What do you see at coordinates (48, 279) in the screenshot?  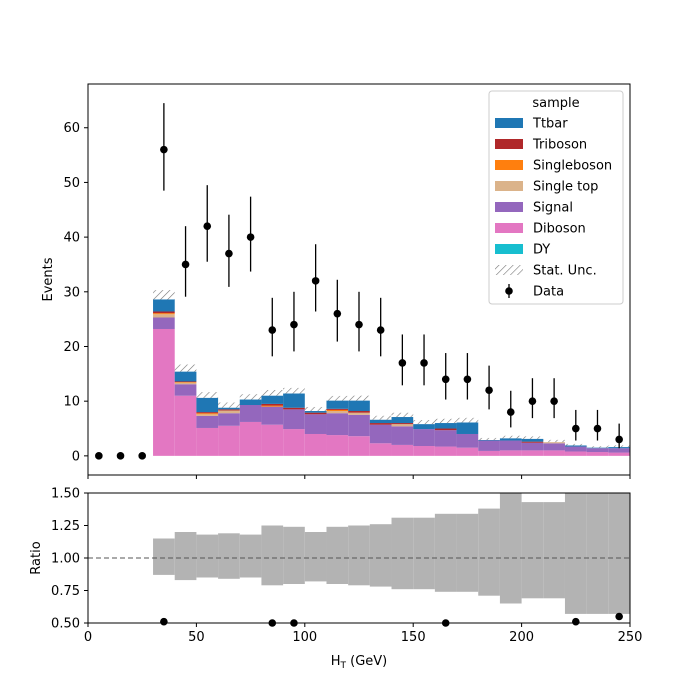 I see `main-y-axis-label: Events` at bounding box center [48, 279].